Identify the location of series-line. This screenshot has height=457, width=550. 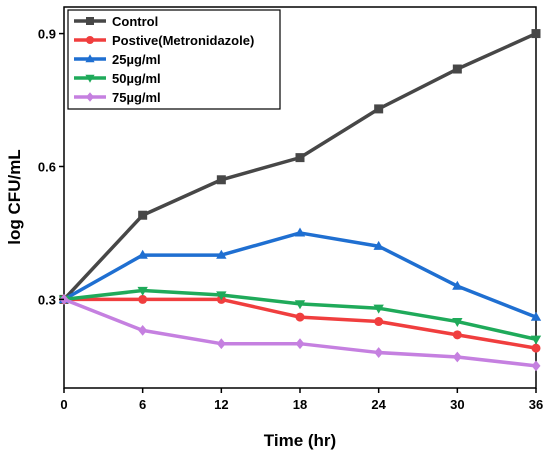
(300, 332).